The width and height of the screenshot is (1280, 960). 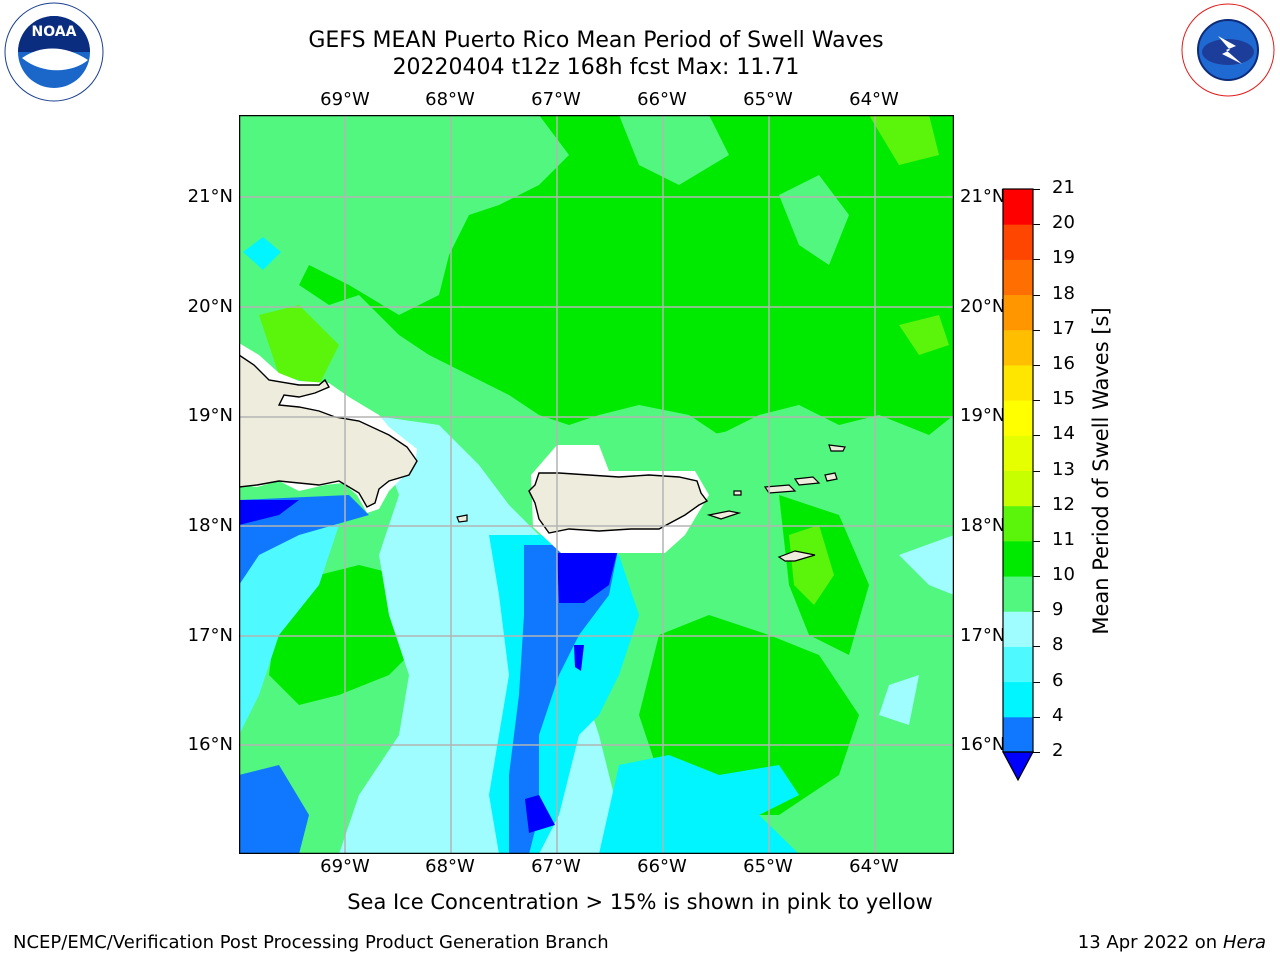 I want to click on colorbar-tick-labels: 21 20 19 18 17 16 15 14 13 12 11 10 9 8 6 4 2, so click(x=1056, y=482).